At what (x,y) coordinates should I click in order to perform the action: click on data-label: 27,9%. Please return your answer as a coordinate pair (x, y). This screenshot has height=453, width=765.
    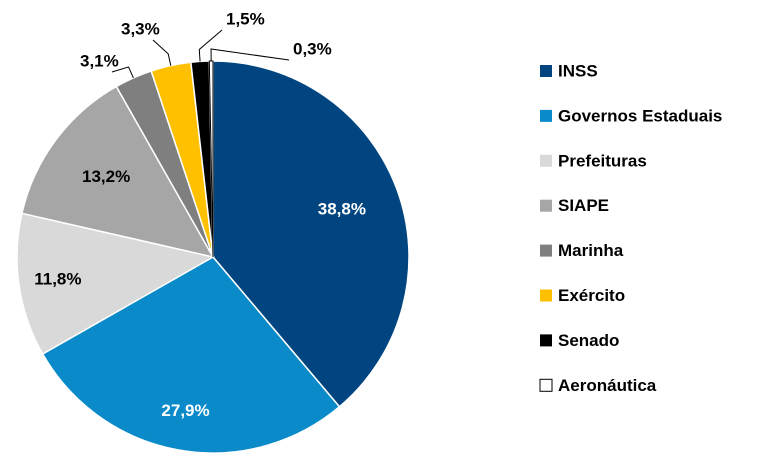
    Looking at the image, I should click on (185, 410).